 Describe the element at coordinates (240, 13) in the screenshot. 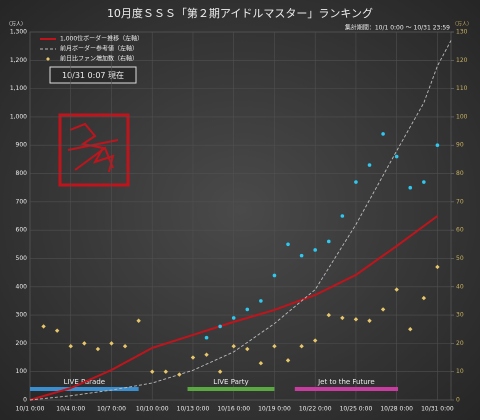

I see `chart-title: 10月度ＳＳＳ「第２期アイドルマスター」ランキング` at that location.